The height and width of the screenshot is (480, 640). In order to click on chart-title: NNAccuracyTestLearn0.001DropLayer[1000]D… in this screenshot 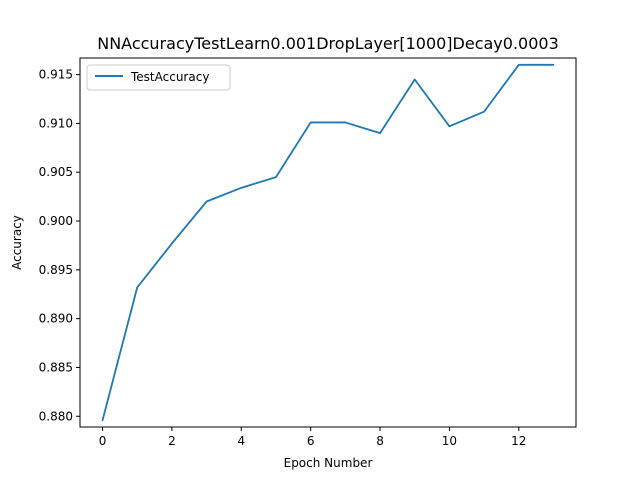, I will do `click(328, 43)`.